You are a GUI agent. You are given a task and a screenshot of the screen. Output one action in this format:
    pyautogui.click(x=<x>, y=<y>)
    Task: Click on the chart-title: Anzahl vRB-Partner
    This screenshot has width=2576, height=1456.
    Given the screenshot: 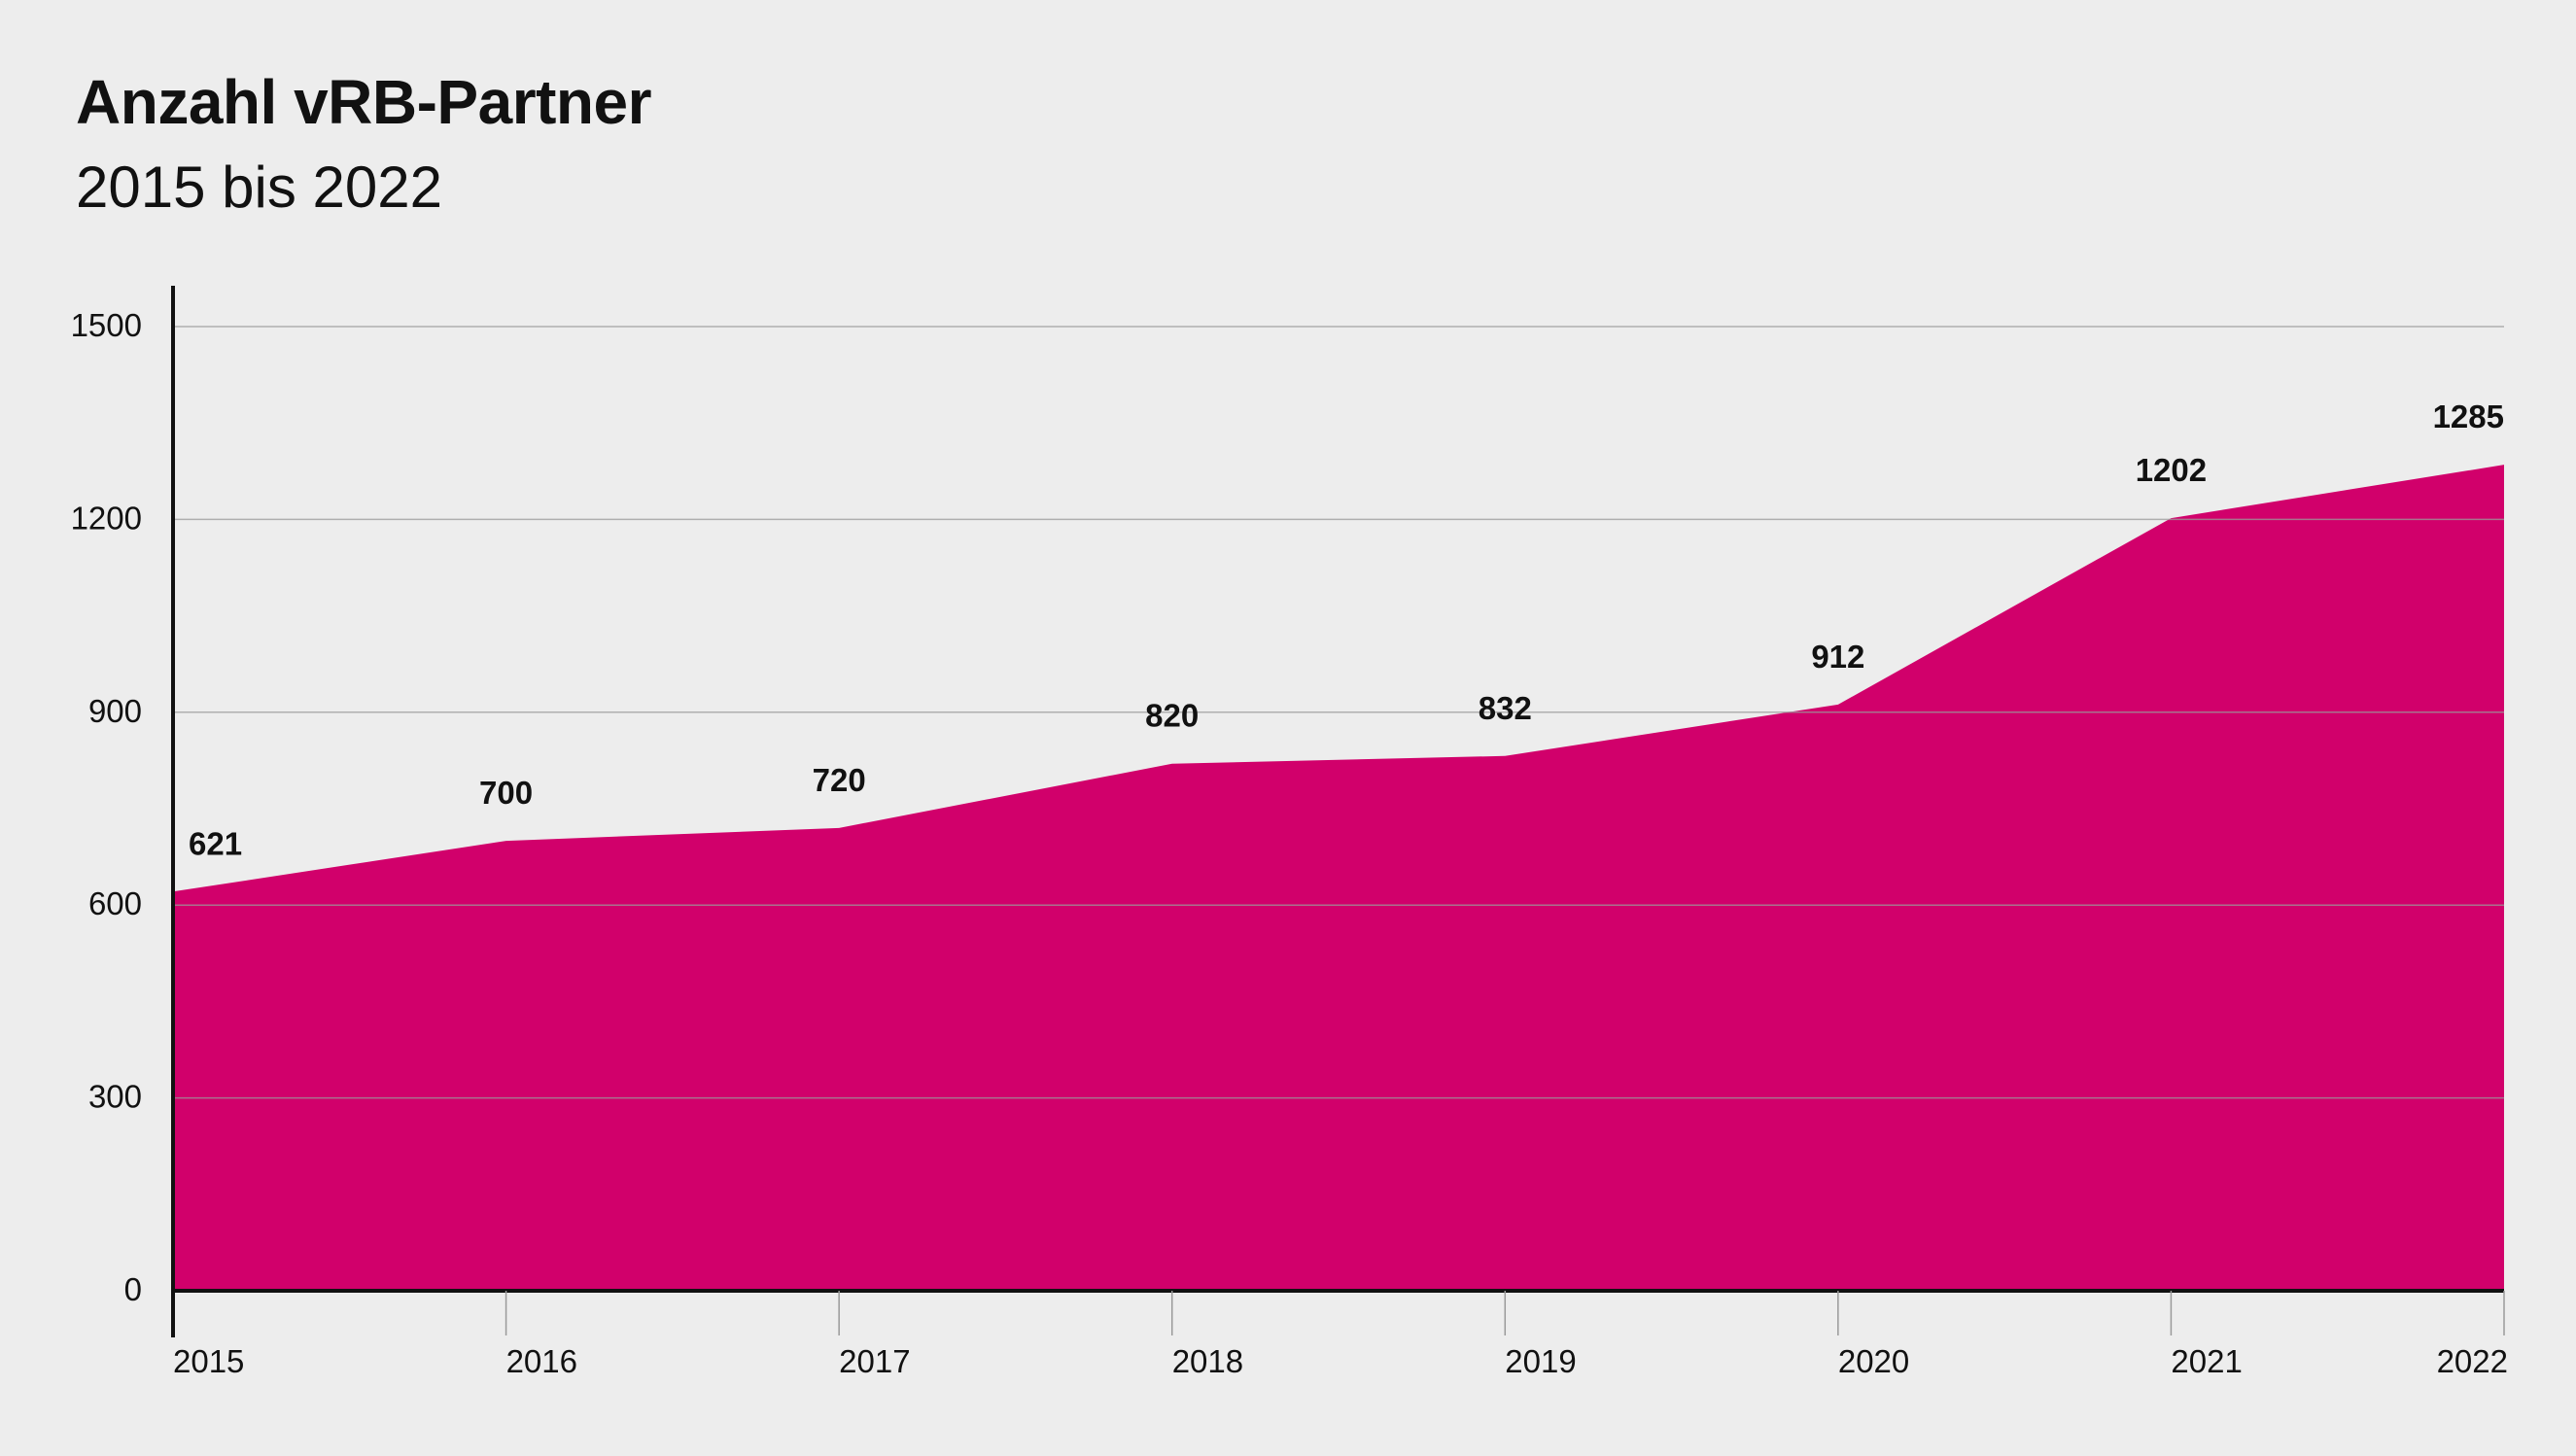 What is the action you would take?
    pyautogui.click(x=364, y=102)
    